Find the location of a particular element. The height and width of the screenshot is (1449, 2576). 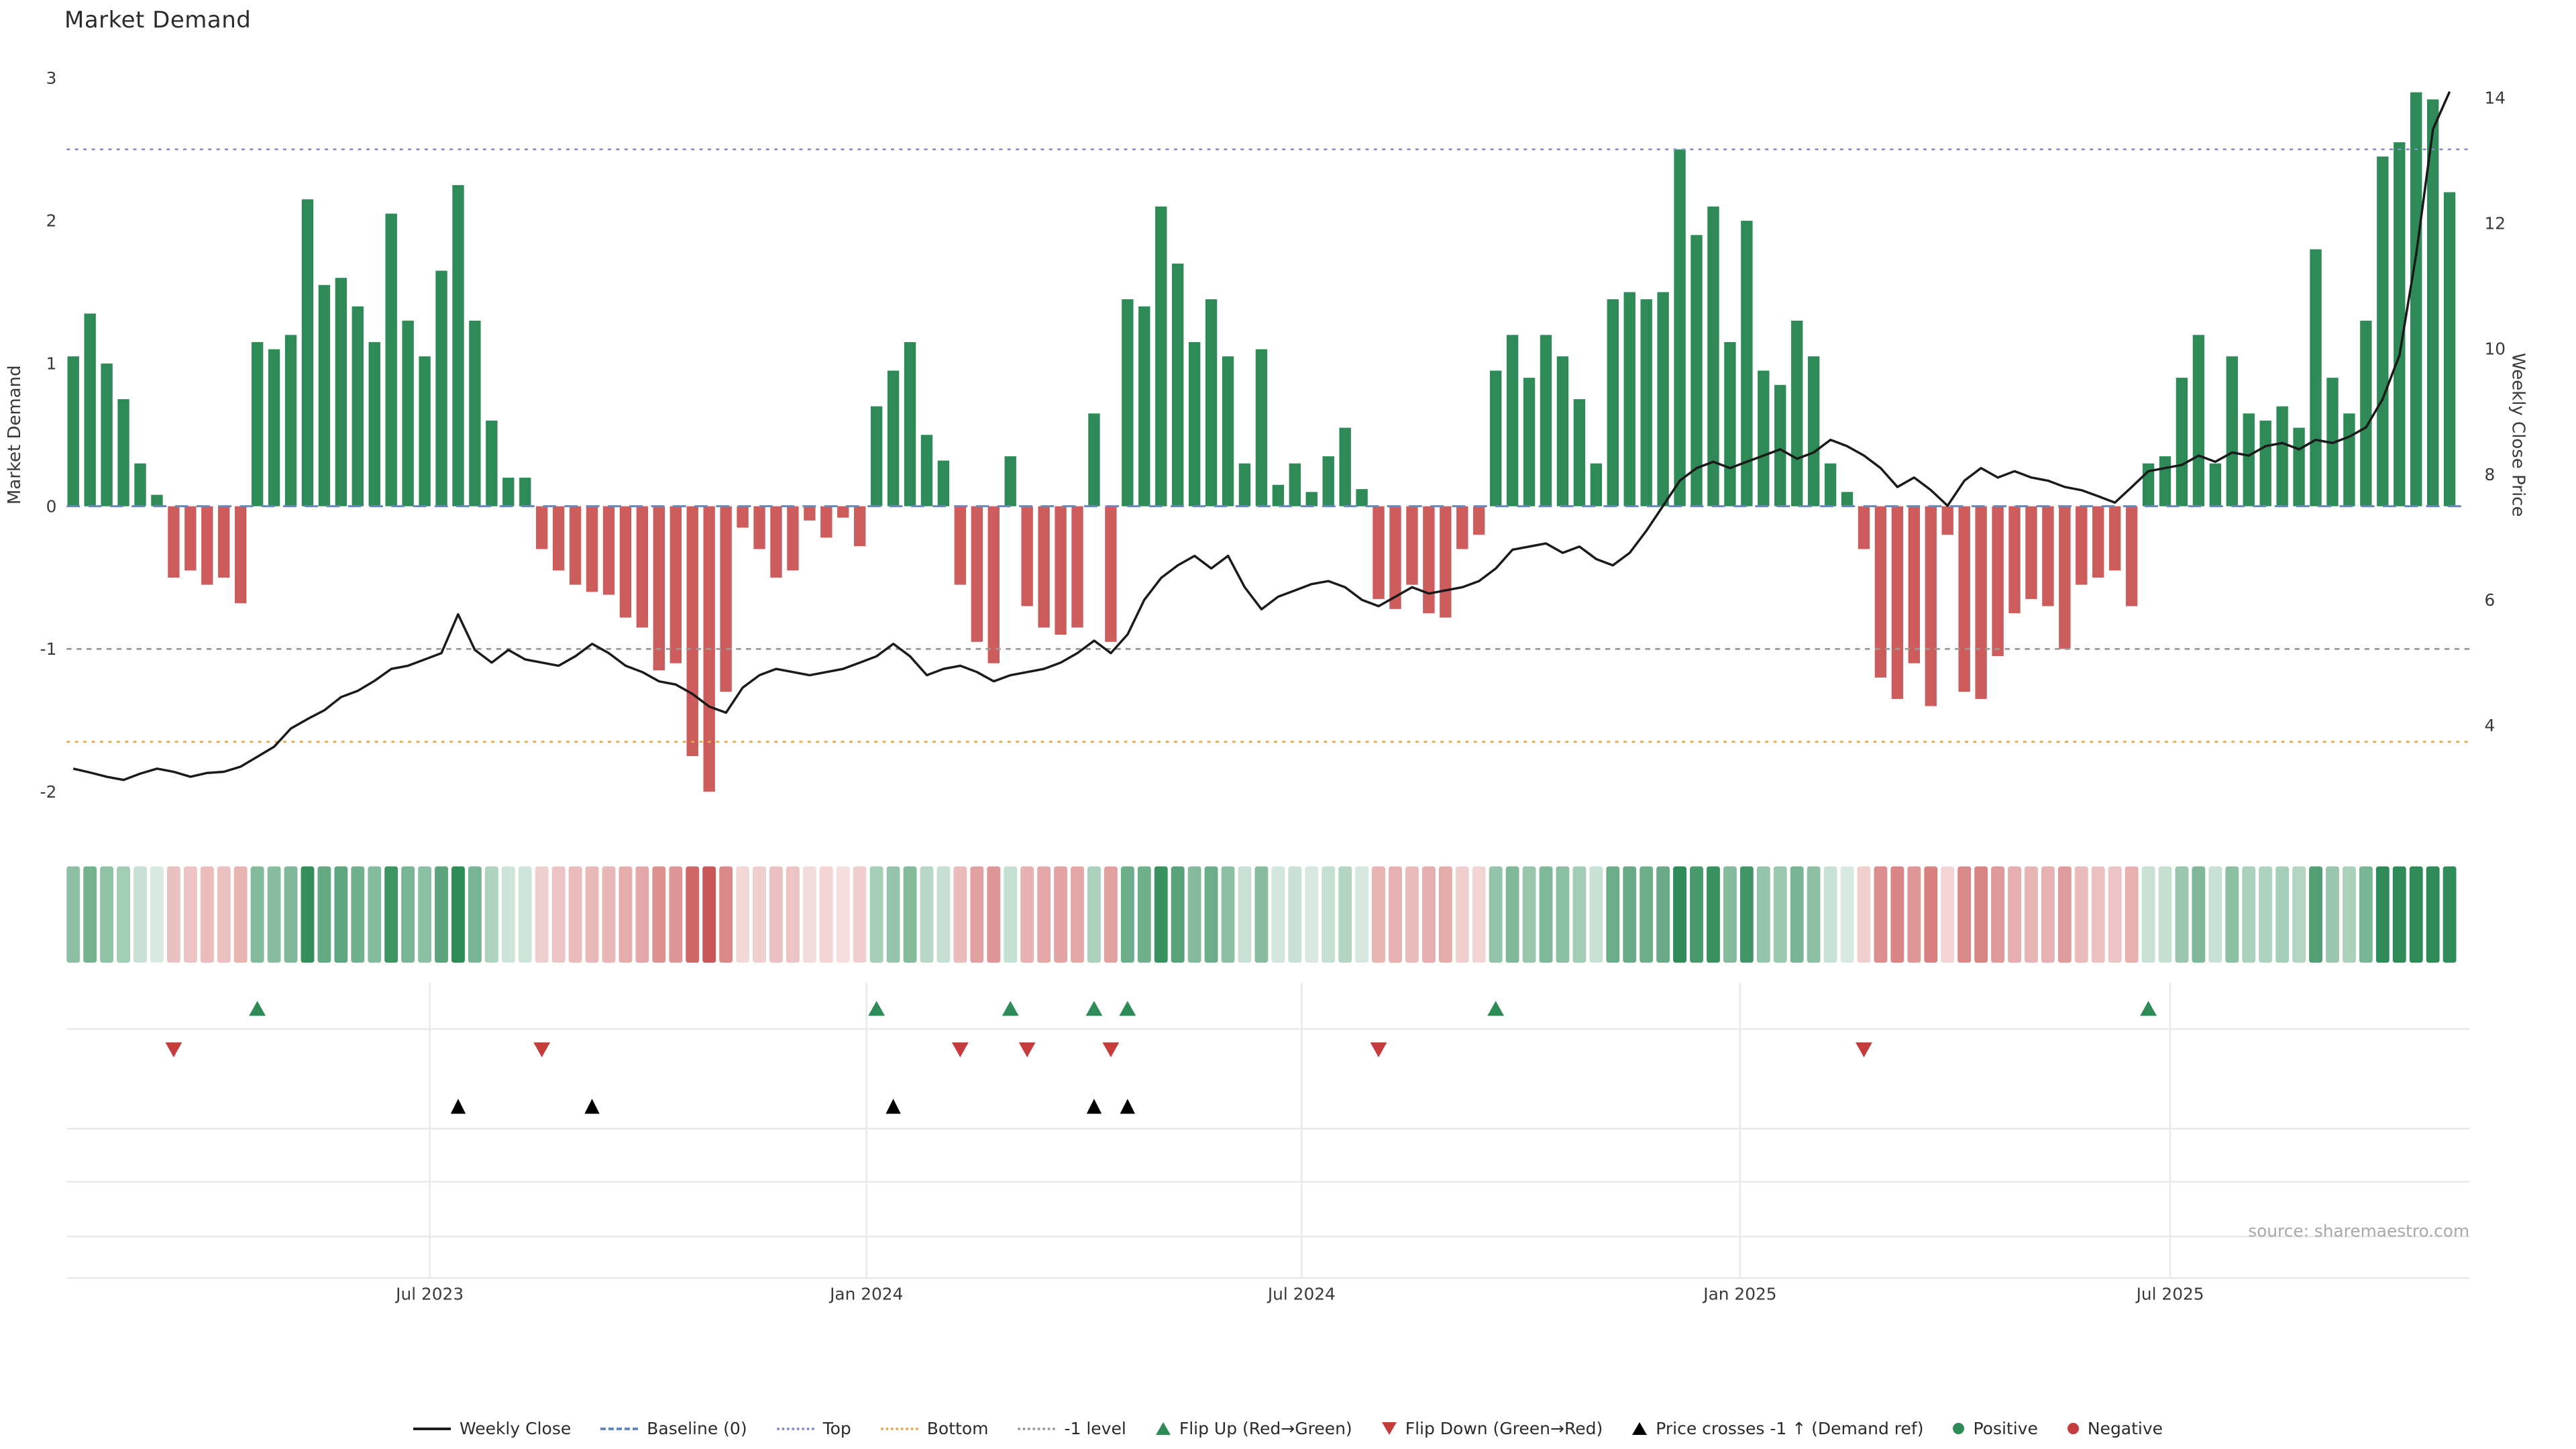

price-cross-marker is located at coordinates (592, 1106).